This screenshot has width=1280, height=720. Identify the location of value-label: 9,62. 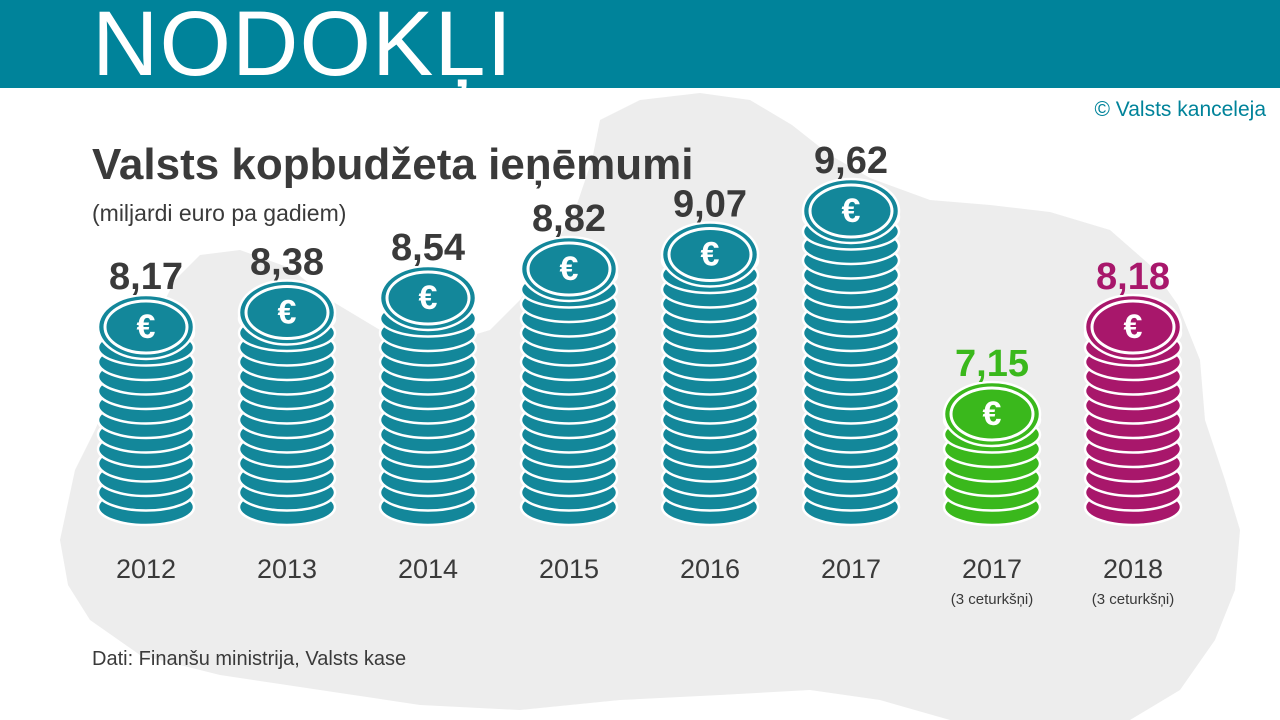
(851, 161).